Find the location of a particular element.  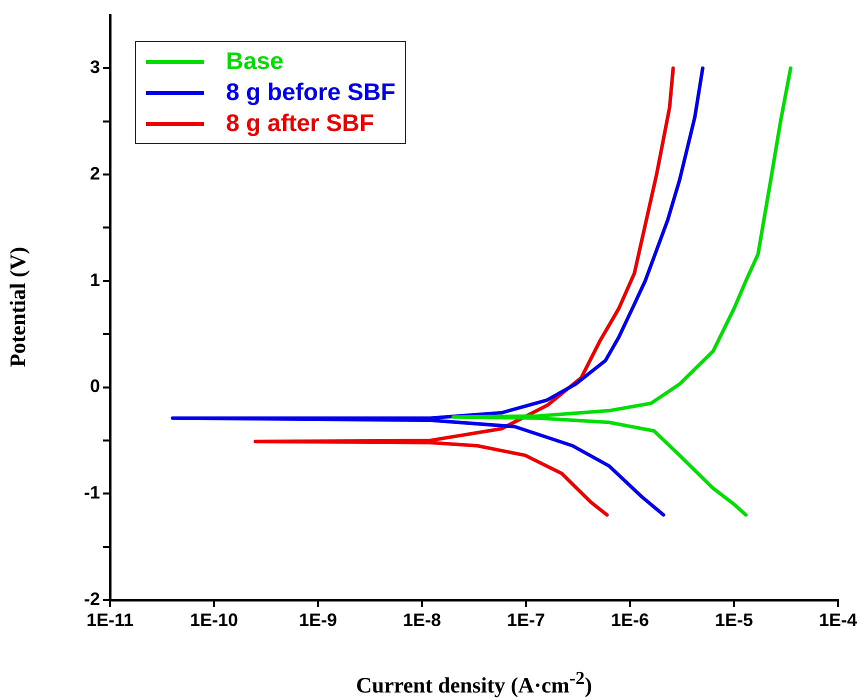

x-tick-label: 1E-11 is located at coordinates (110, 620).